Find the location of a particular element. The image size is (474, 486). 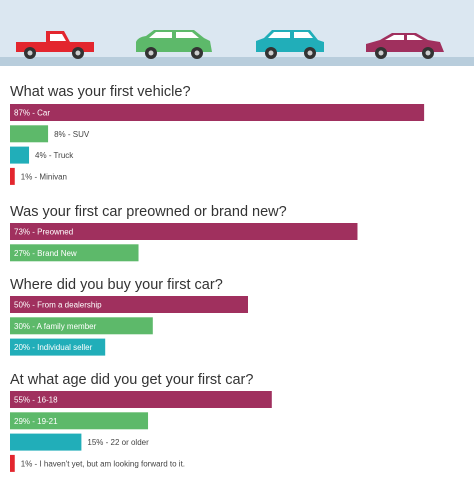

bar-label-3-3: 20% - Individual seller is located at coordinates (53, 347).